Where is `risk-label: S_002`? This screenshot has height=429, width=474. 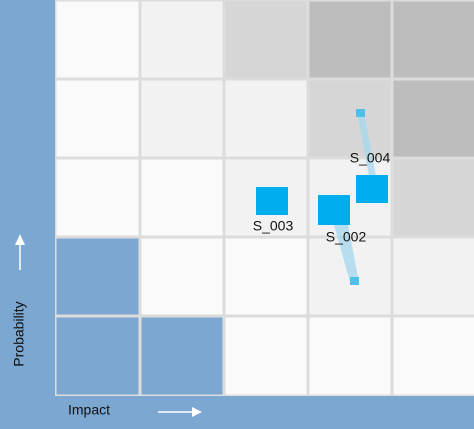 risk-label: S_002 is located at coordinates (346, 237).